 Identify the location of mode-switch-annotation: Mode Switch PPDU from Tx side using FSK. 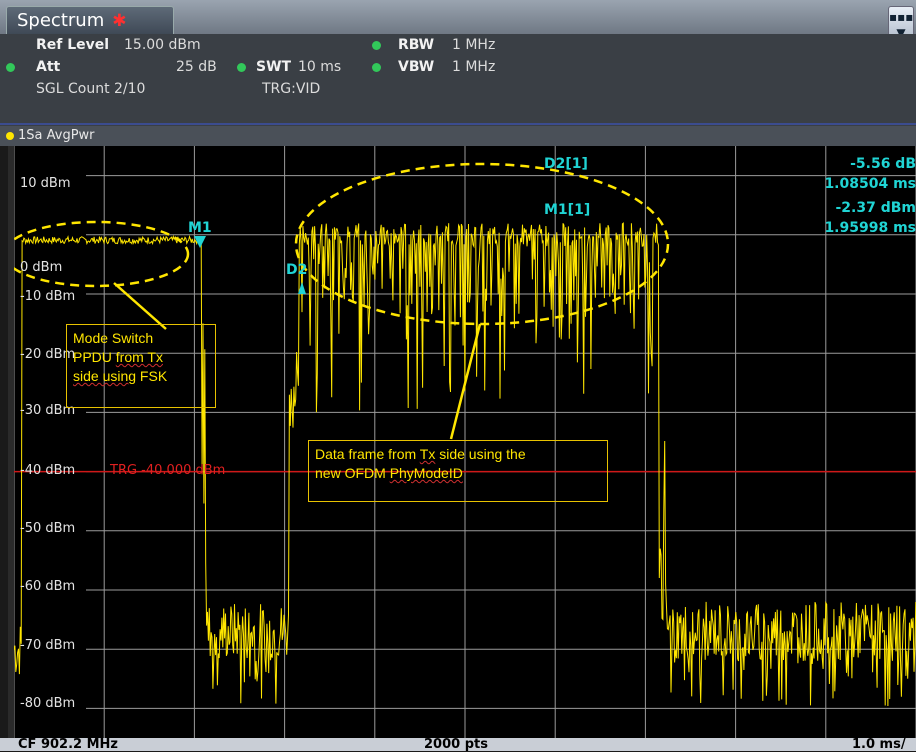
(141, 366).